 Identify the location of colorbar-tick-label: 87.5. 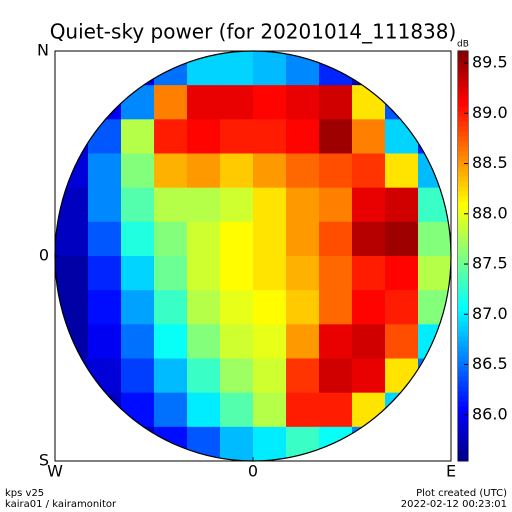
(490, 263).